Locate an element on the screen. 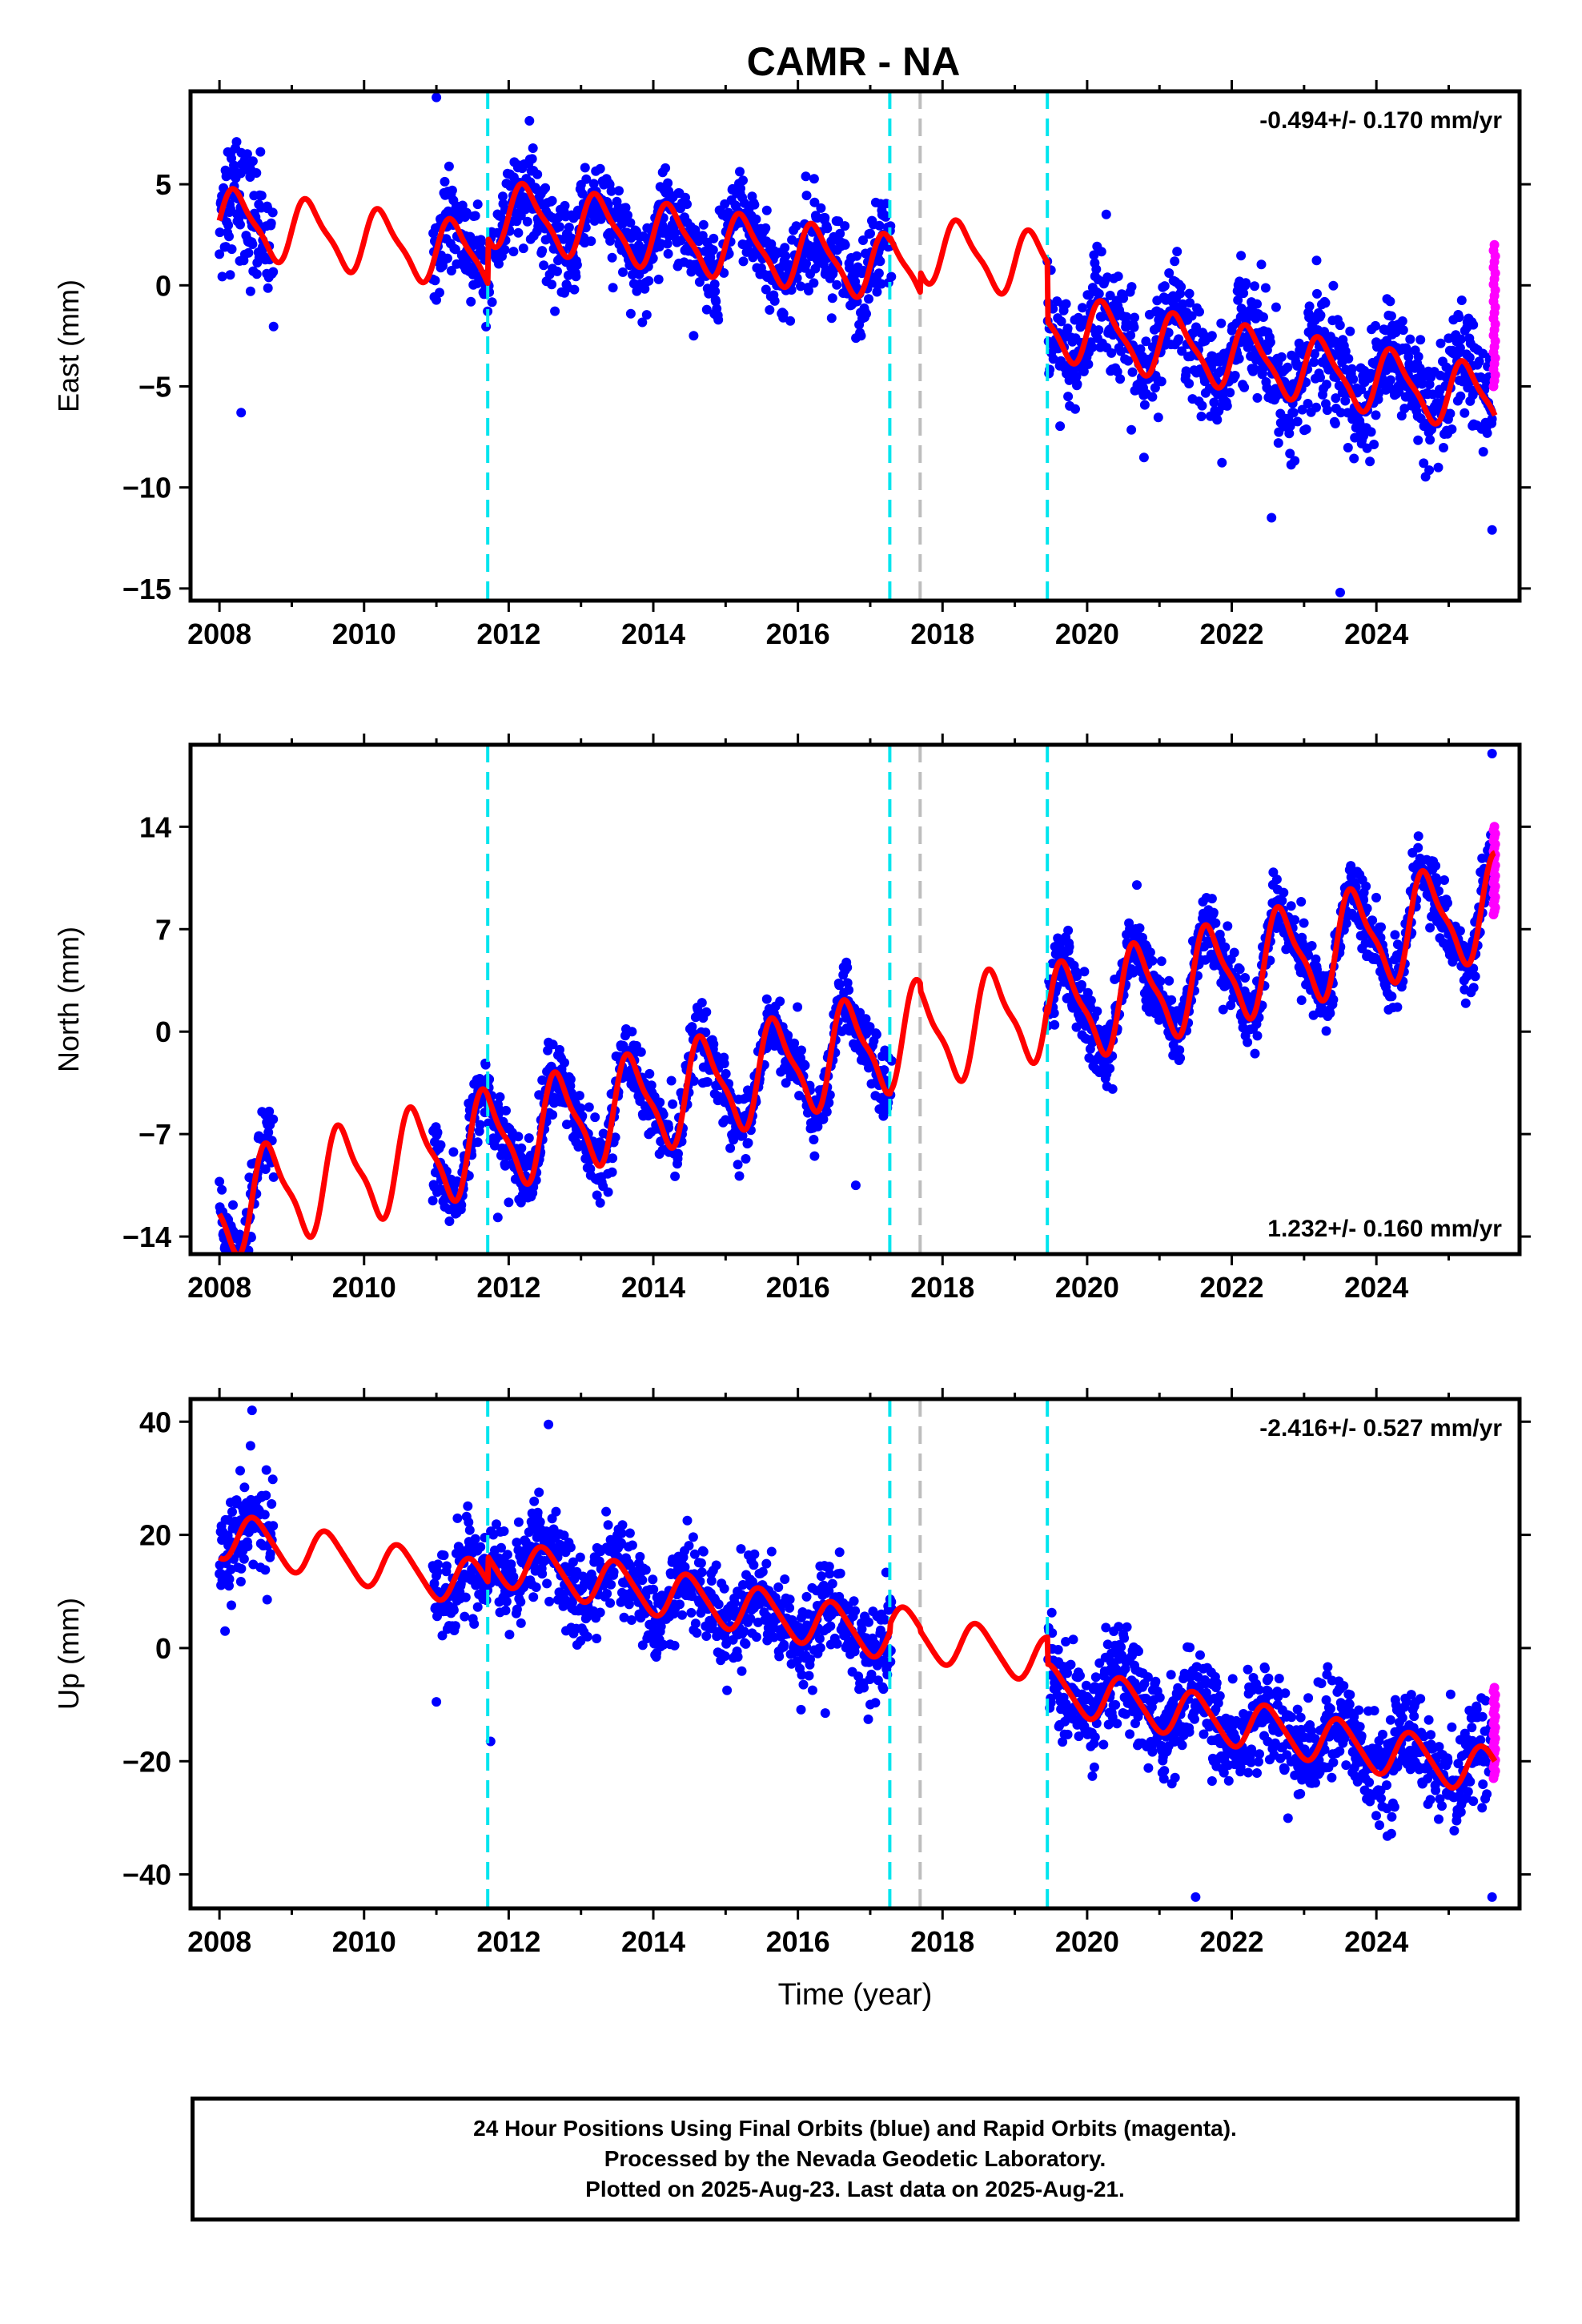  x-tick-label: 2016 is located at coordinates (798, 1287).